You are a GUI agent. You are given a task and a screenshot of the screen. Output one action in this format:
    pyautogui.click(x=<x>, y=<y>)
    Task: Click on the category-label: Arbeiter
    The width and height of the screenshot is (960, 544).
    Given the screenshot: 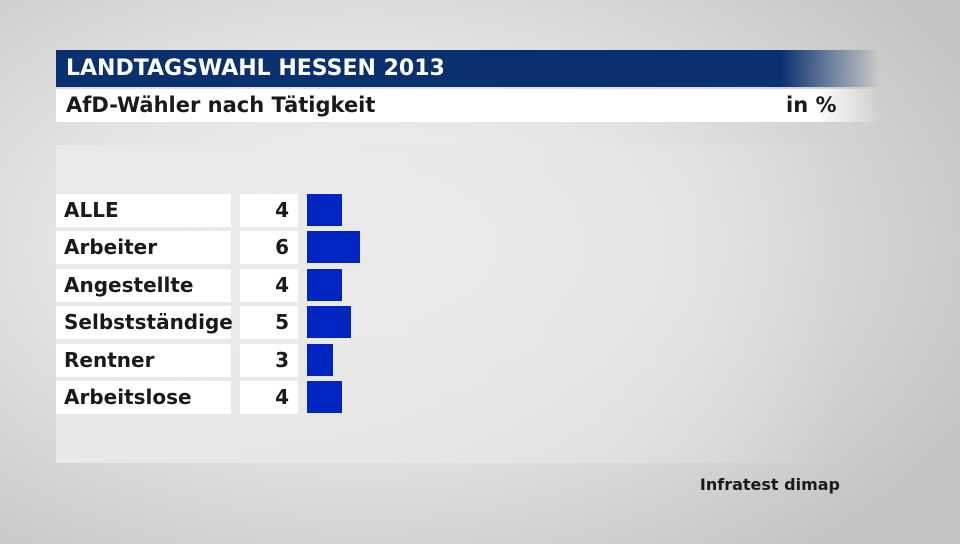 What is the action you would take?
    pyautogui.click(x=143, y=247)
    